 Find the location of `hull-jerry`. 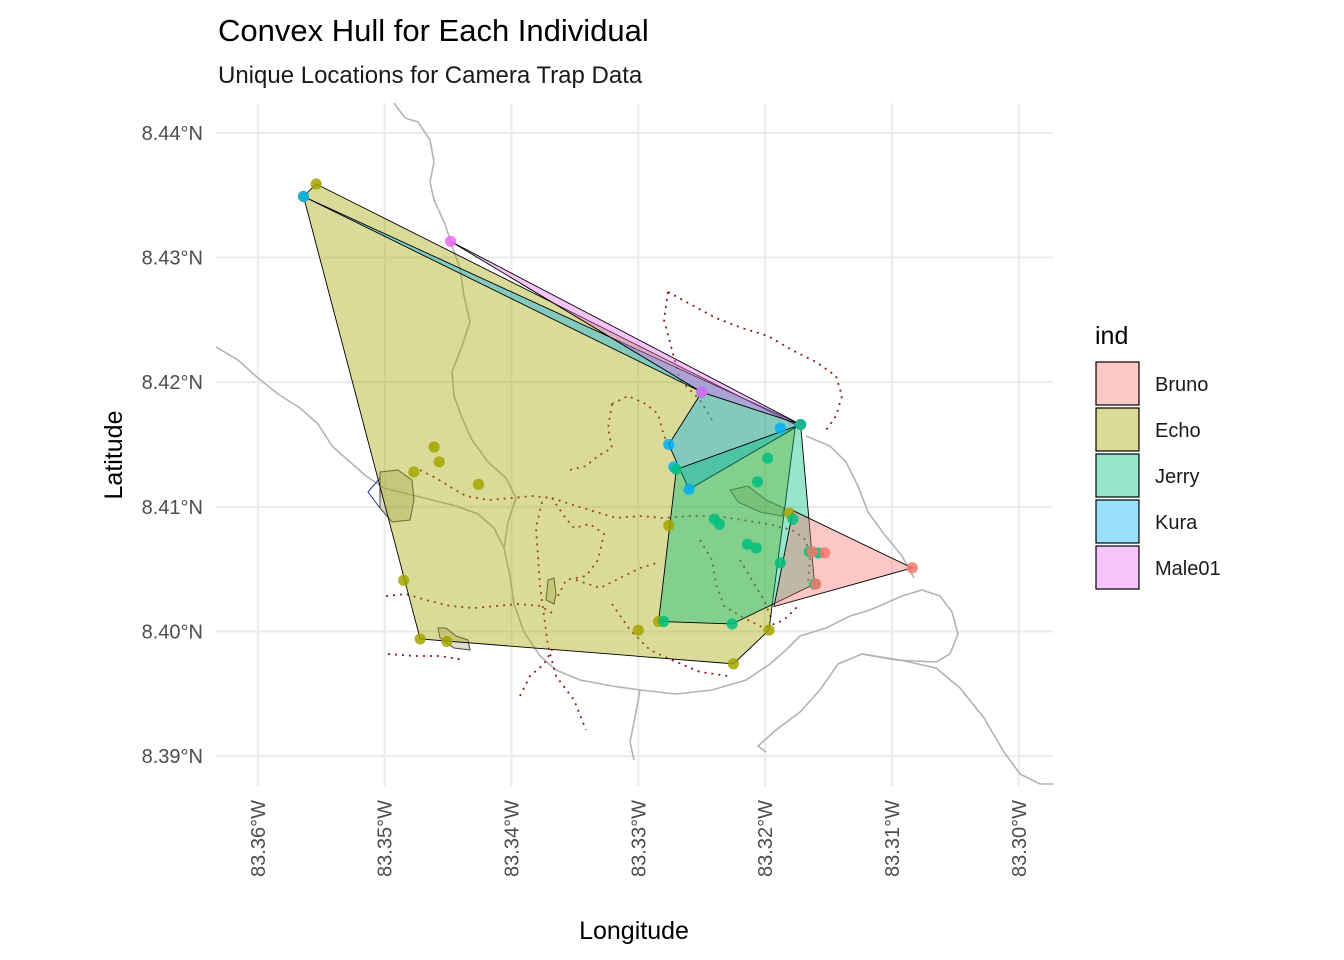

hull-jerry is located at coordinates (737, 524).